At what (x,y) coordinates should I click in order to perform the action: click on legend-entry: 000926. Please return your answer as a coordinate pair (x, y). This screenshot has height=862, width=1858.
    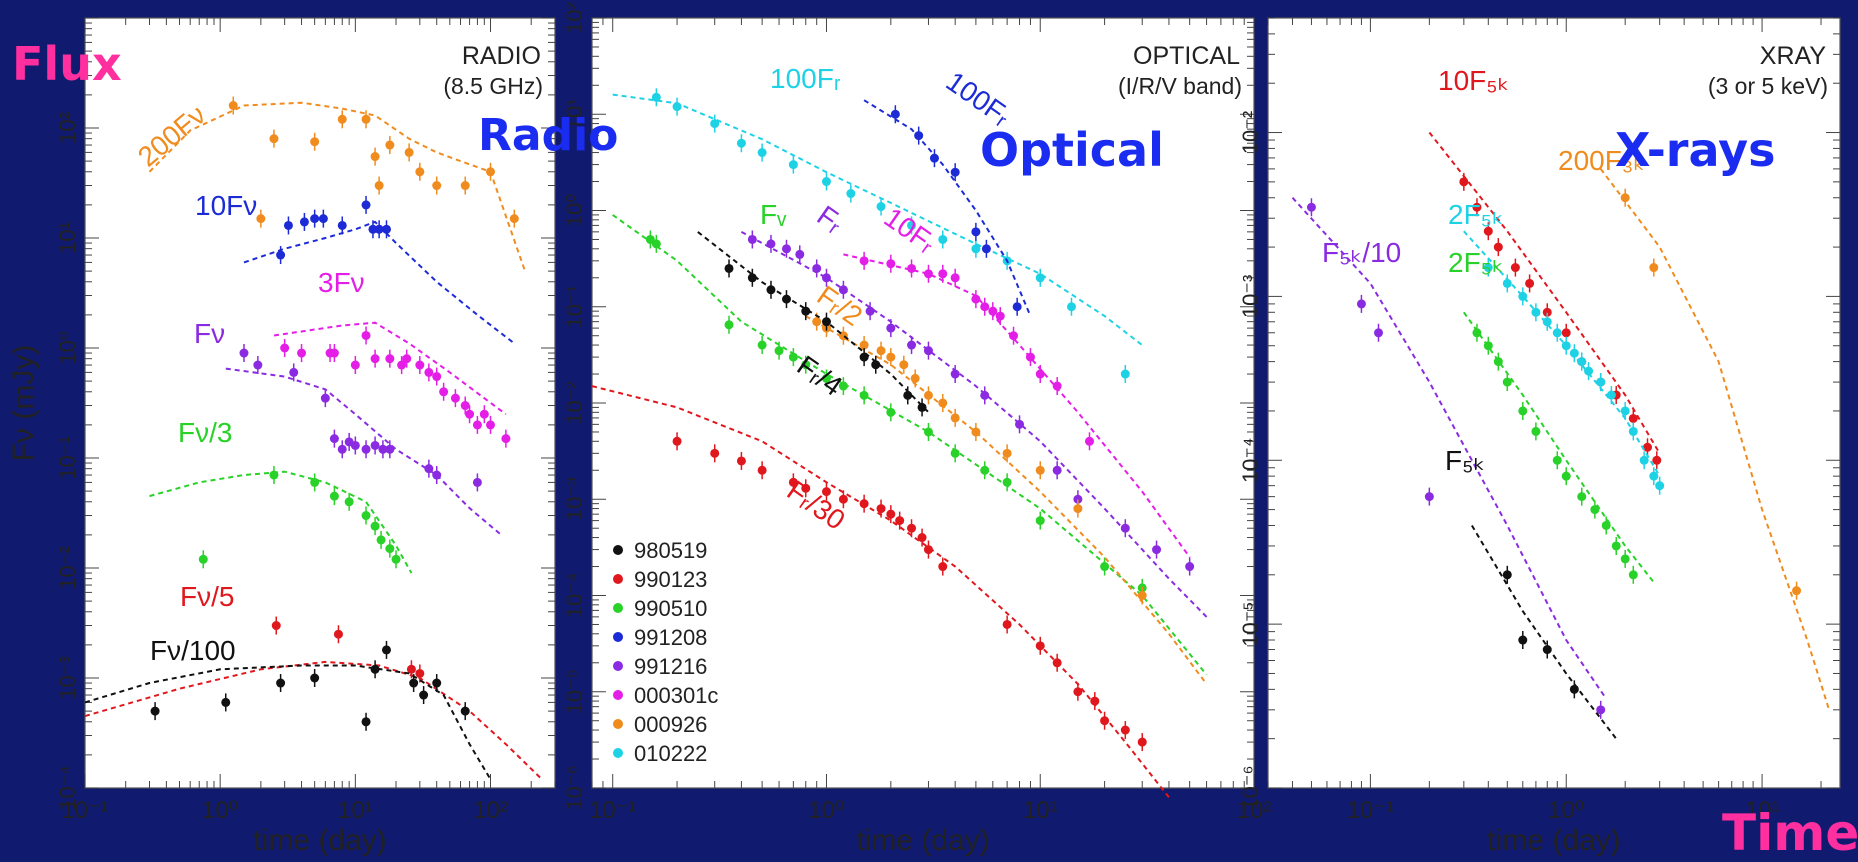
    Looking at the image, I should click on (670, 724).